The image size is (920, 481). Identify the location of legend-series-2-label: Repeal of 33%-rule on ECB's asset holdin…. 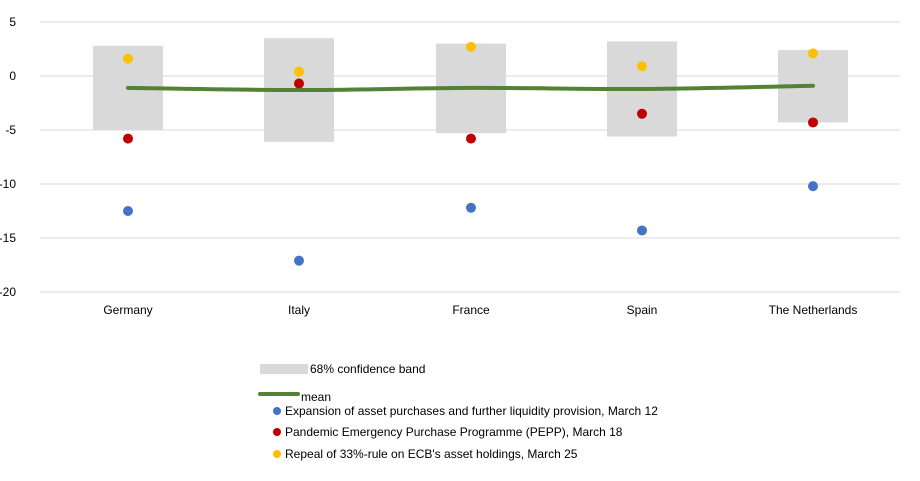
(431, 453).